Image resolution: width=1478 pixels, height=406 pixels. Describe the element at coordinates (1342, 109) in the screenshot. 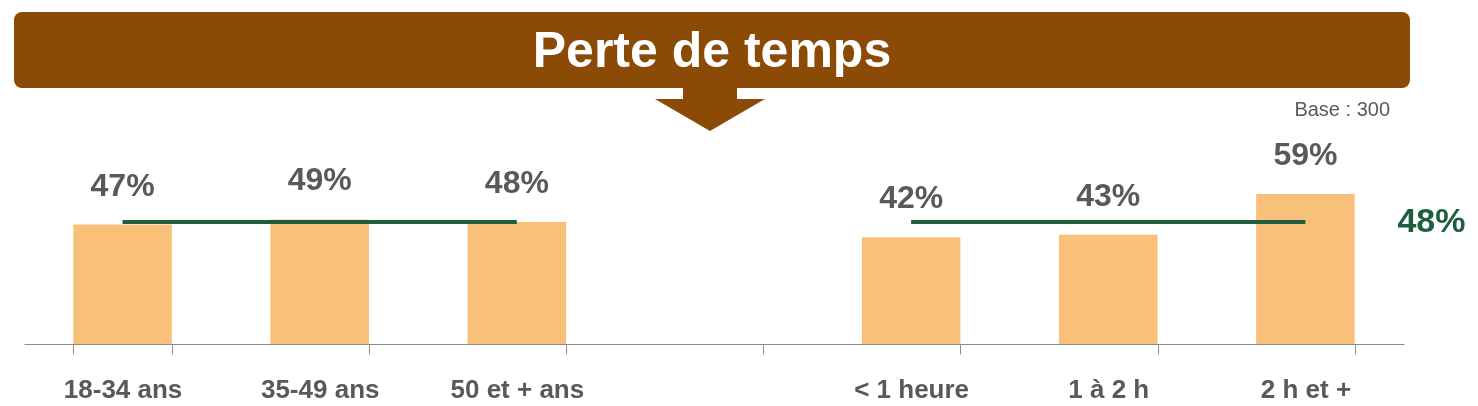

I see `text: Base : 300` at that location.